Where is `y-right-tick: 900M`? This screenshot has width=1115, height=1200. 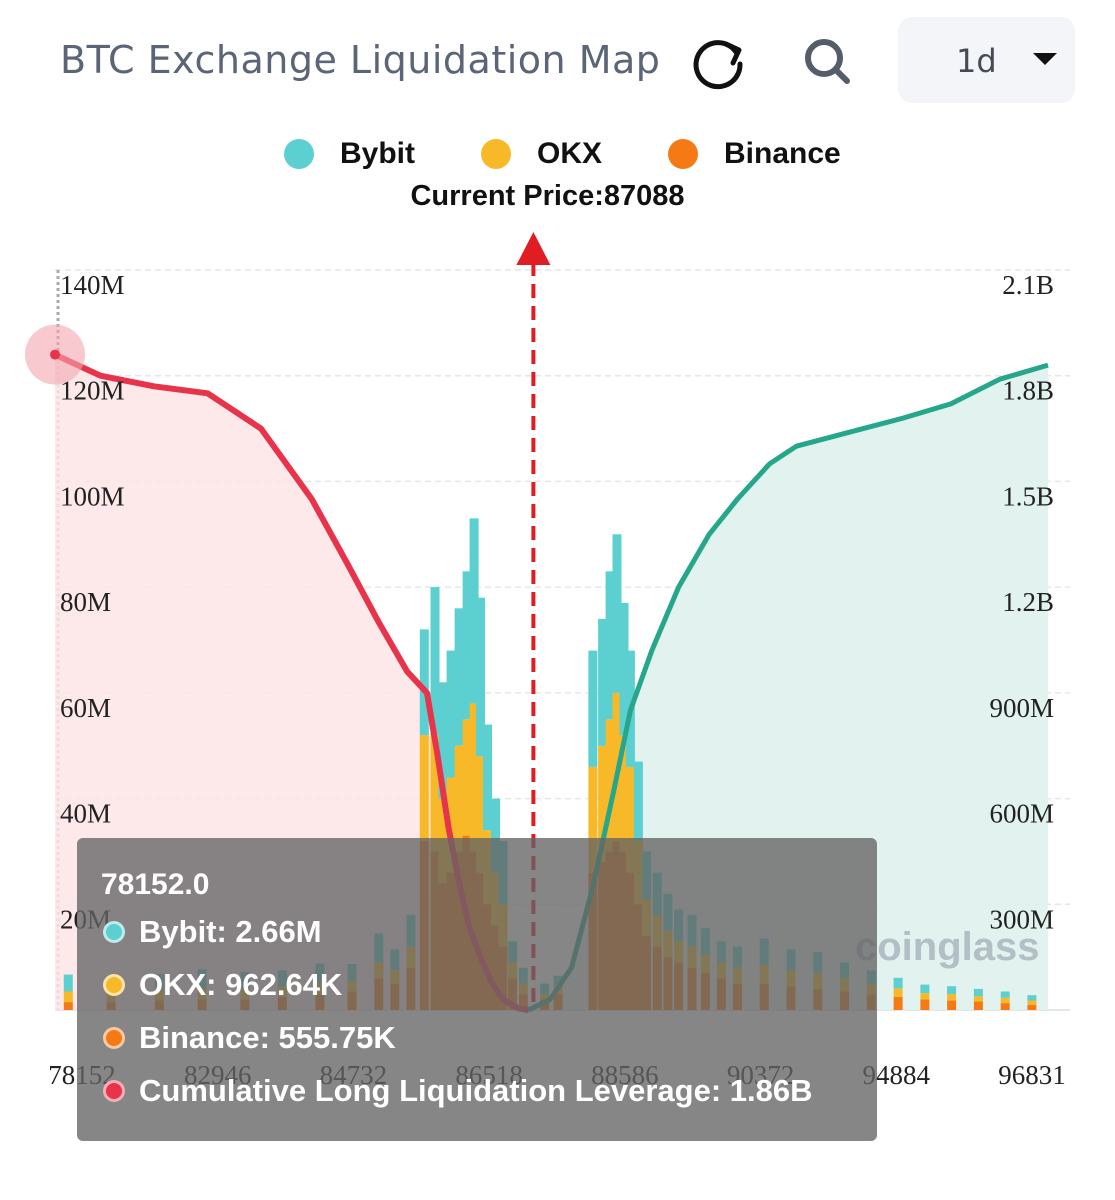 y-right-tick: 900M is located at coordinates (1021, 708).